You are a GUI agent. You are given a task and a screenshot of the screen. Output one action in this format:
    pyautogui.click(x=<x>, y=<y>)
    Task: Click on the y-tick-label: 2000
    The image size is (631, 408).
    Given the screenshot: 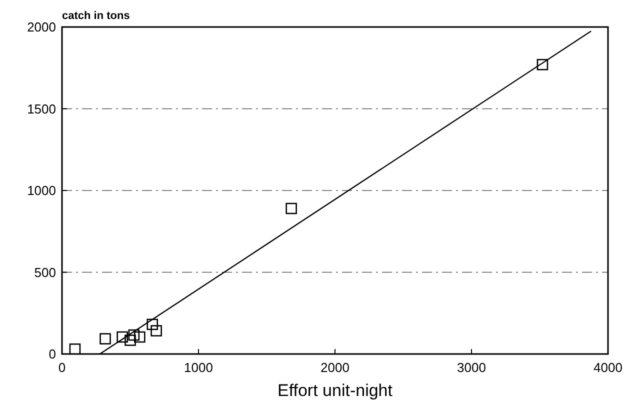 What is the action you would take?
    pyautogui.click(x=41, y=27)
    